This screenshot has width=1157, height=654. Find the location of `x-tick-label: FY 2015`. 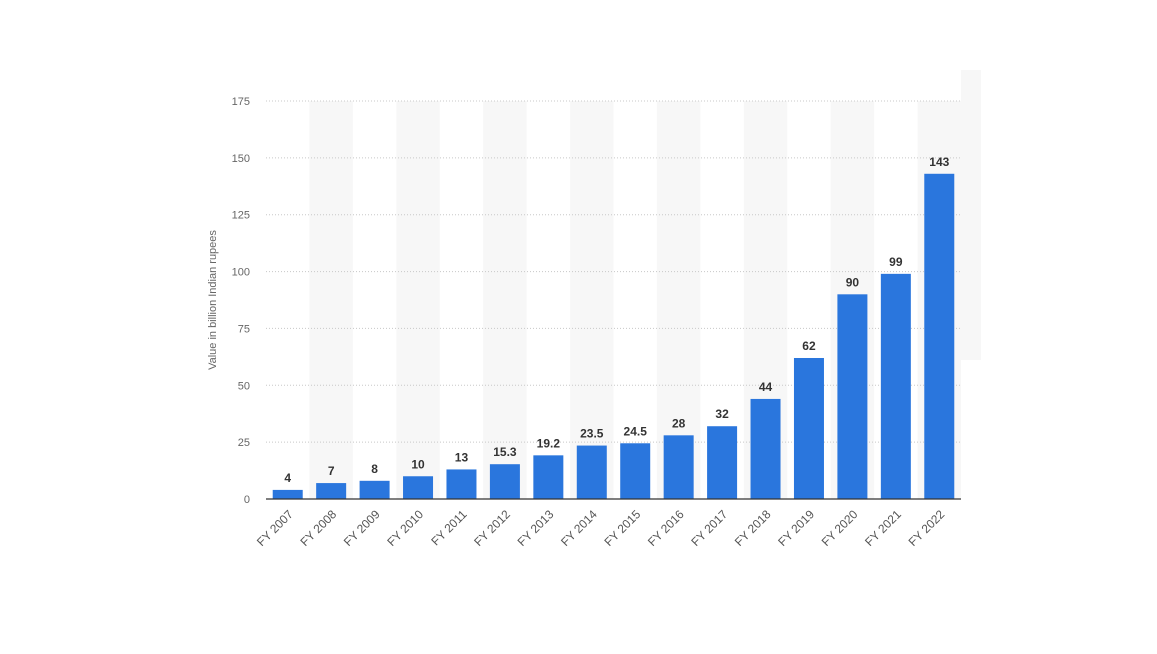

x-tick-label: FY 2015 is located at coordinates (623, 528).